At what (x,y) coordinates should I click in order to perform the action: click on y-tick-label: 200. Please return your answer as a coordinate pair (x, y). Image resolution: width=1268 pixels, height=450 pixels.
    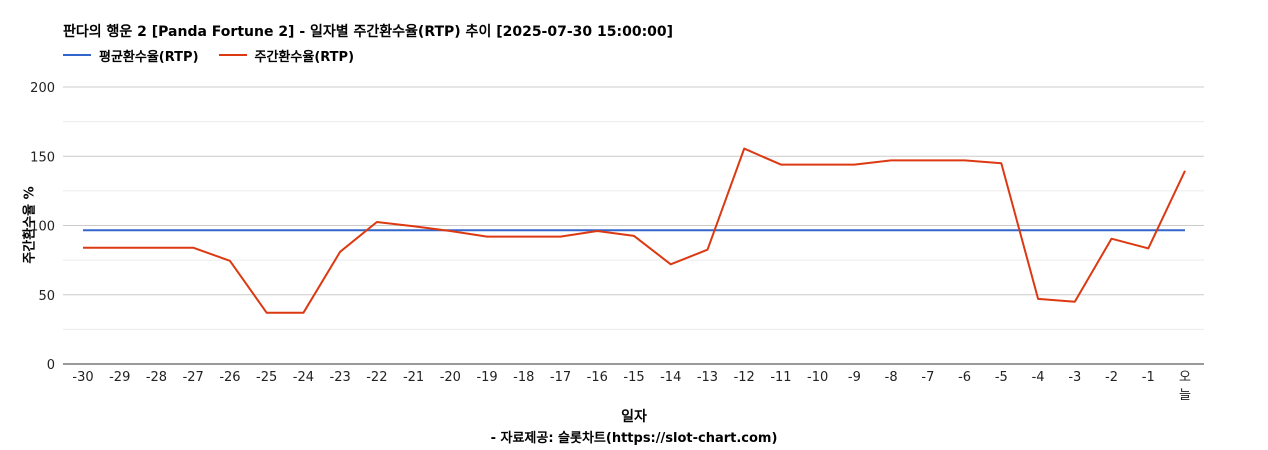
    Looking at the image, I should click on (42, 88).